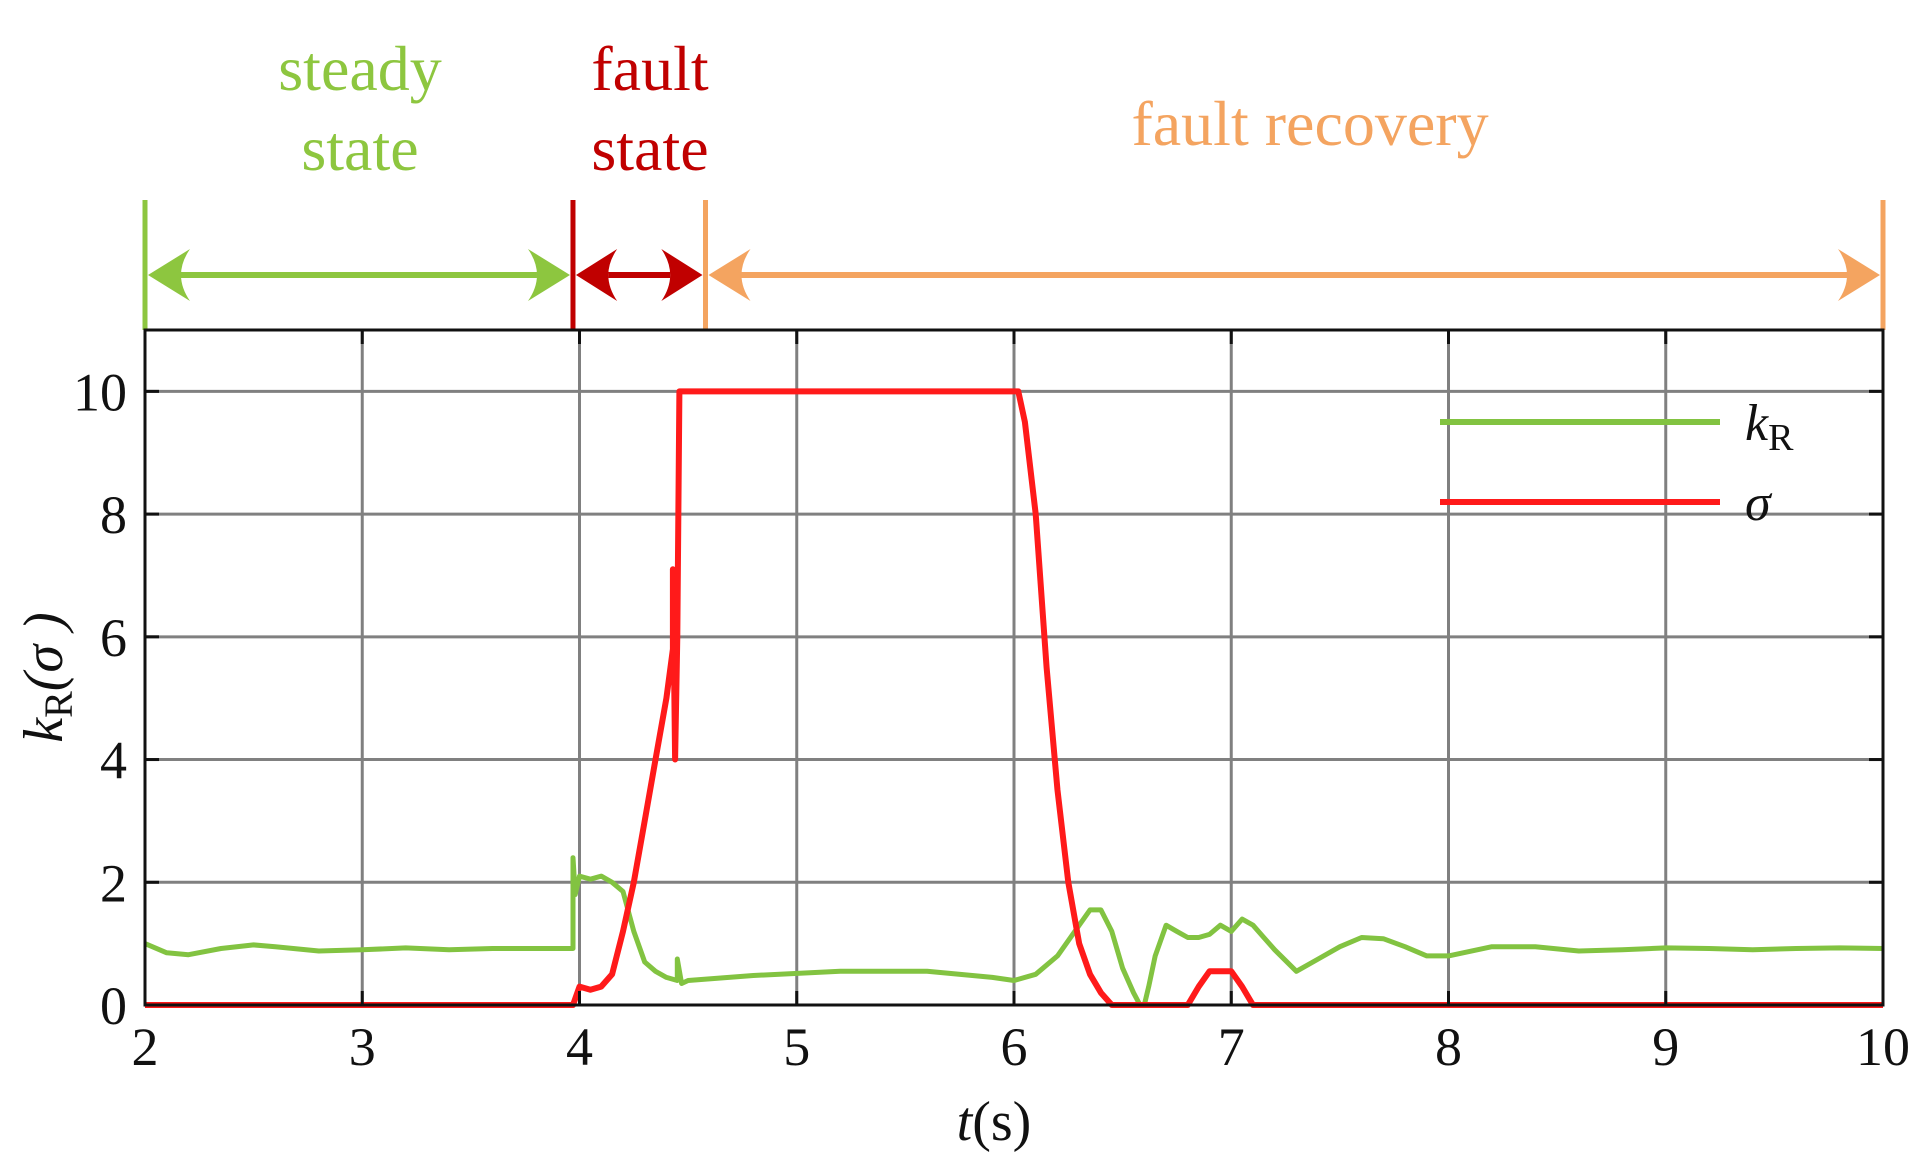 Image resolution: width=1913 pixels, height=1160 pixels. What do you see at coordinates (145, 1047) in the screenshot?
I see `x-tick-label: 2` at bounding box center [145, 1047].